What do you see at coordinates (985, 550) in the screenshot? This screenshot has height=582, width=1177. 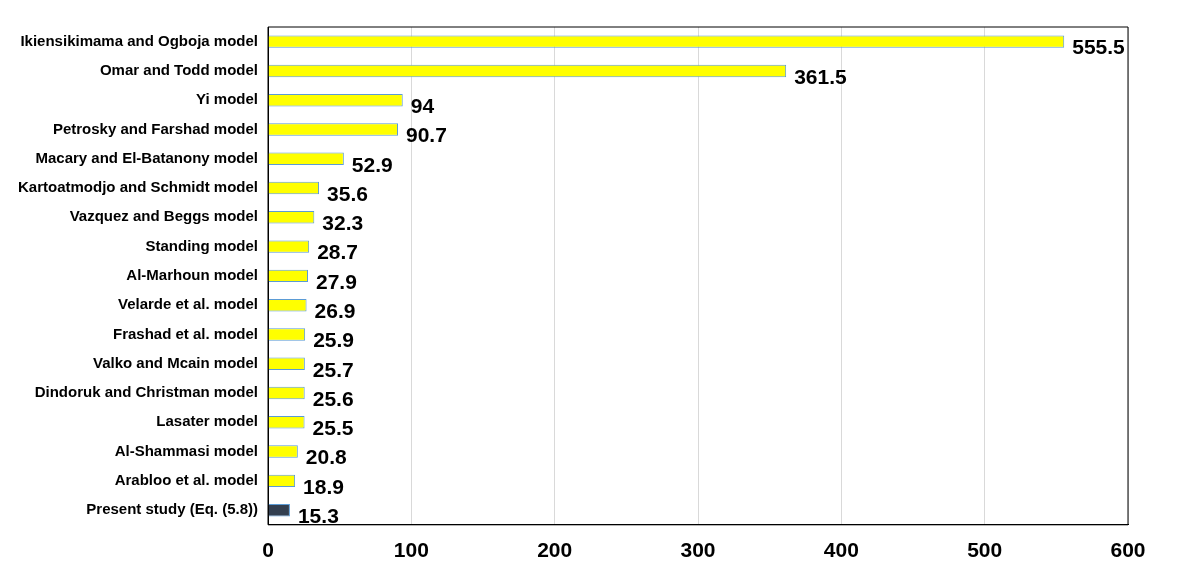 I see `x-tick-label: 500` at bounding box center [985, 550].